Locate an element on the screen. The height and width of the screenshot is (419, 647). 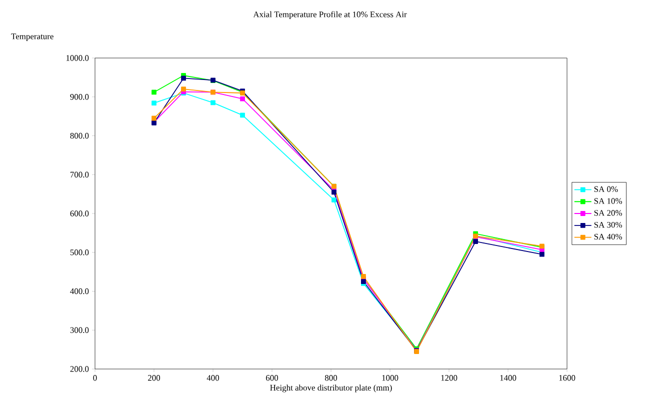
y-tick-label: 200.0 is located at coordinates (79, 369).